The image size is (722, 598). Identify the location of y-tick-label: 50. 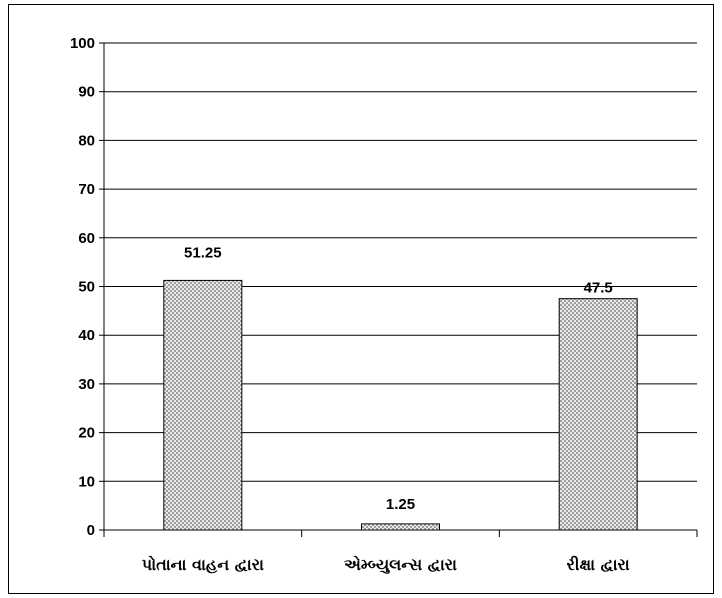
(86, 287).